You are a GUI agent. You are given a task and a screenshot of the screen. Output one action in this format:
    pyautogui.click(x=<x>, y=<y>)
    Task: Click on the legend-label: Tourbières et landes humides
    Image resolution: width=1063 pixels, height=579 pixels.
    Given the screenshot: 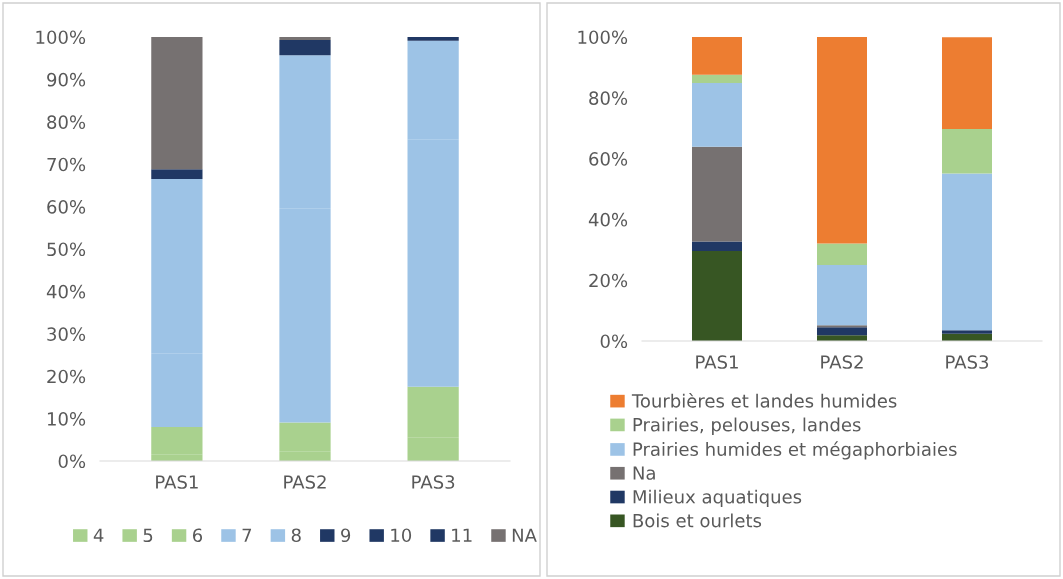 What is the action you would take?
    pyautogui.click(x=764, y=400)
    